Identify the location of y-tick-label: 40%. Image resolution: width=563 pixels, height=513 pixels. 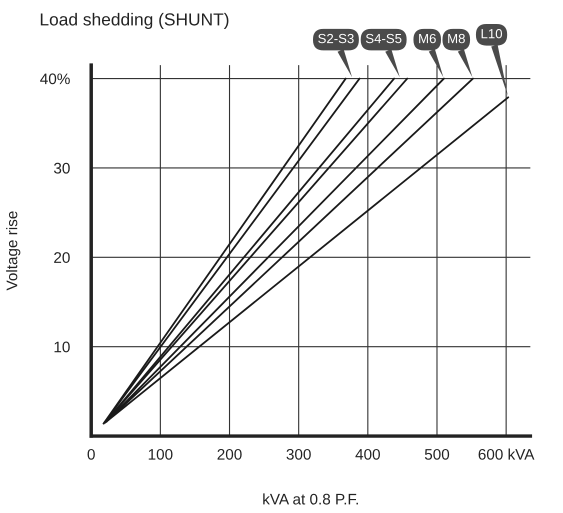
(55, 78).